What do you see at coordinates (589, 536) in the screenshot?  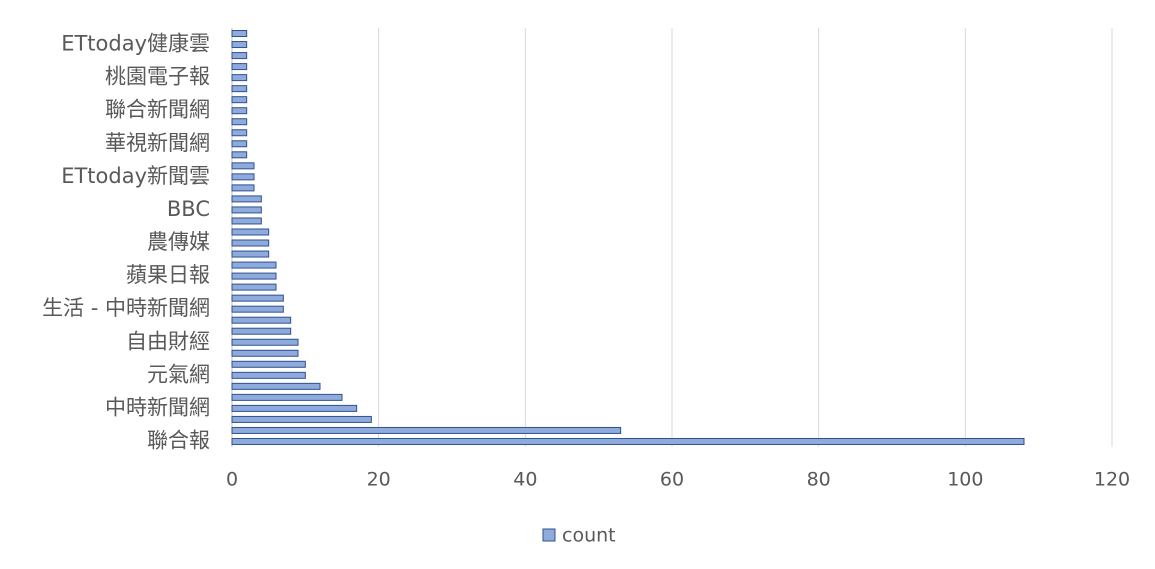 I see `legend-label: count` at bounding box center [589, 536].